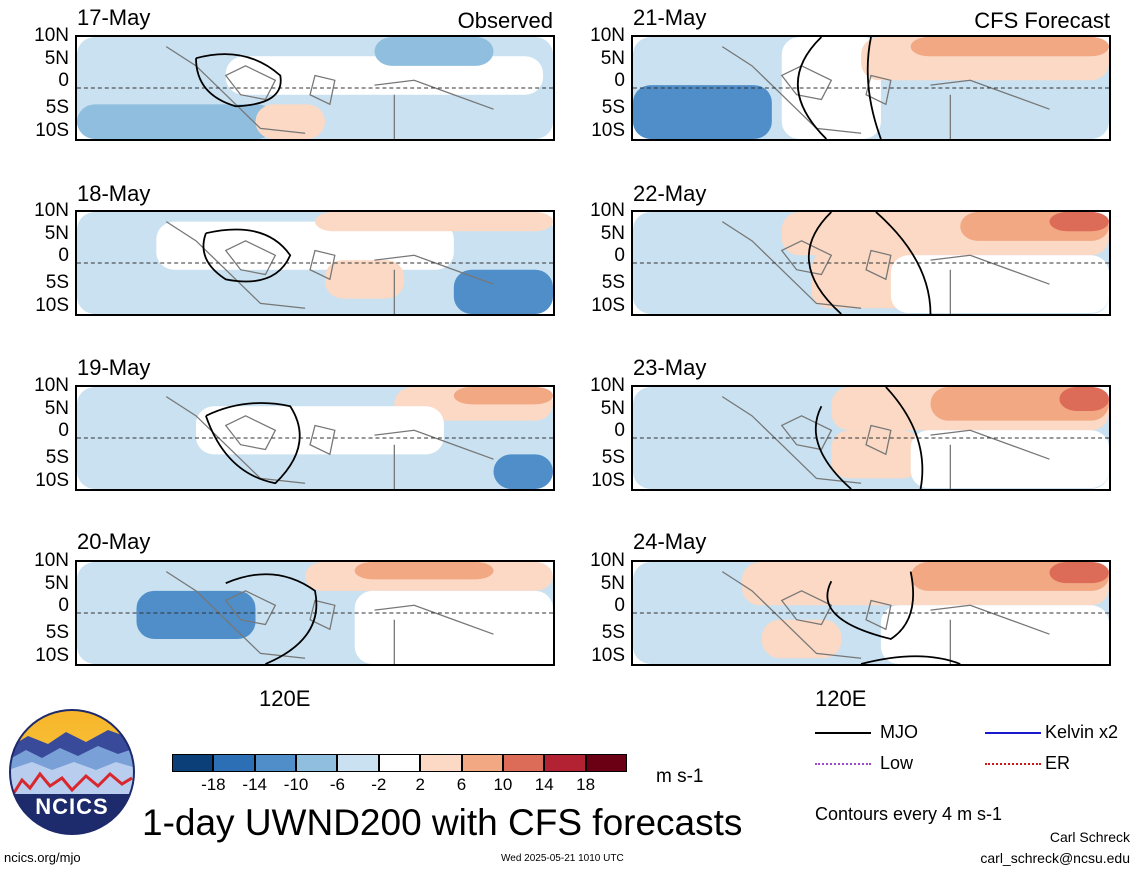 The height and width of the screenshot is (873, 1135). Describe the element at coordinates (399, 764) in the screenshot. I see `colorbar` at that location.